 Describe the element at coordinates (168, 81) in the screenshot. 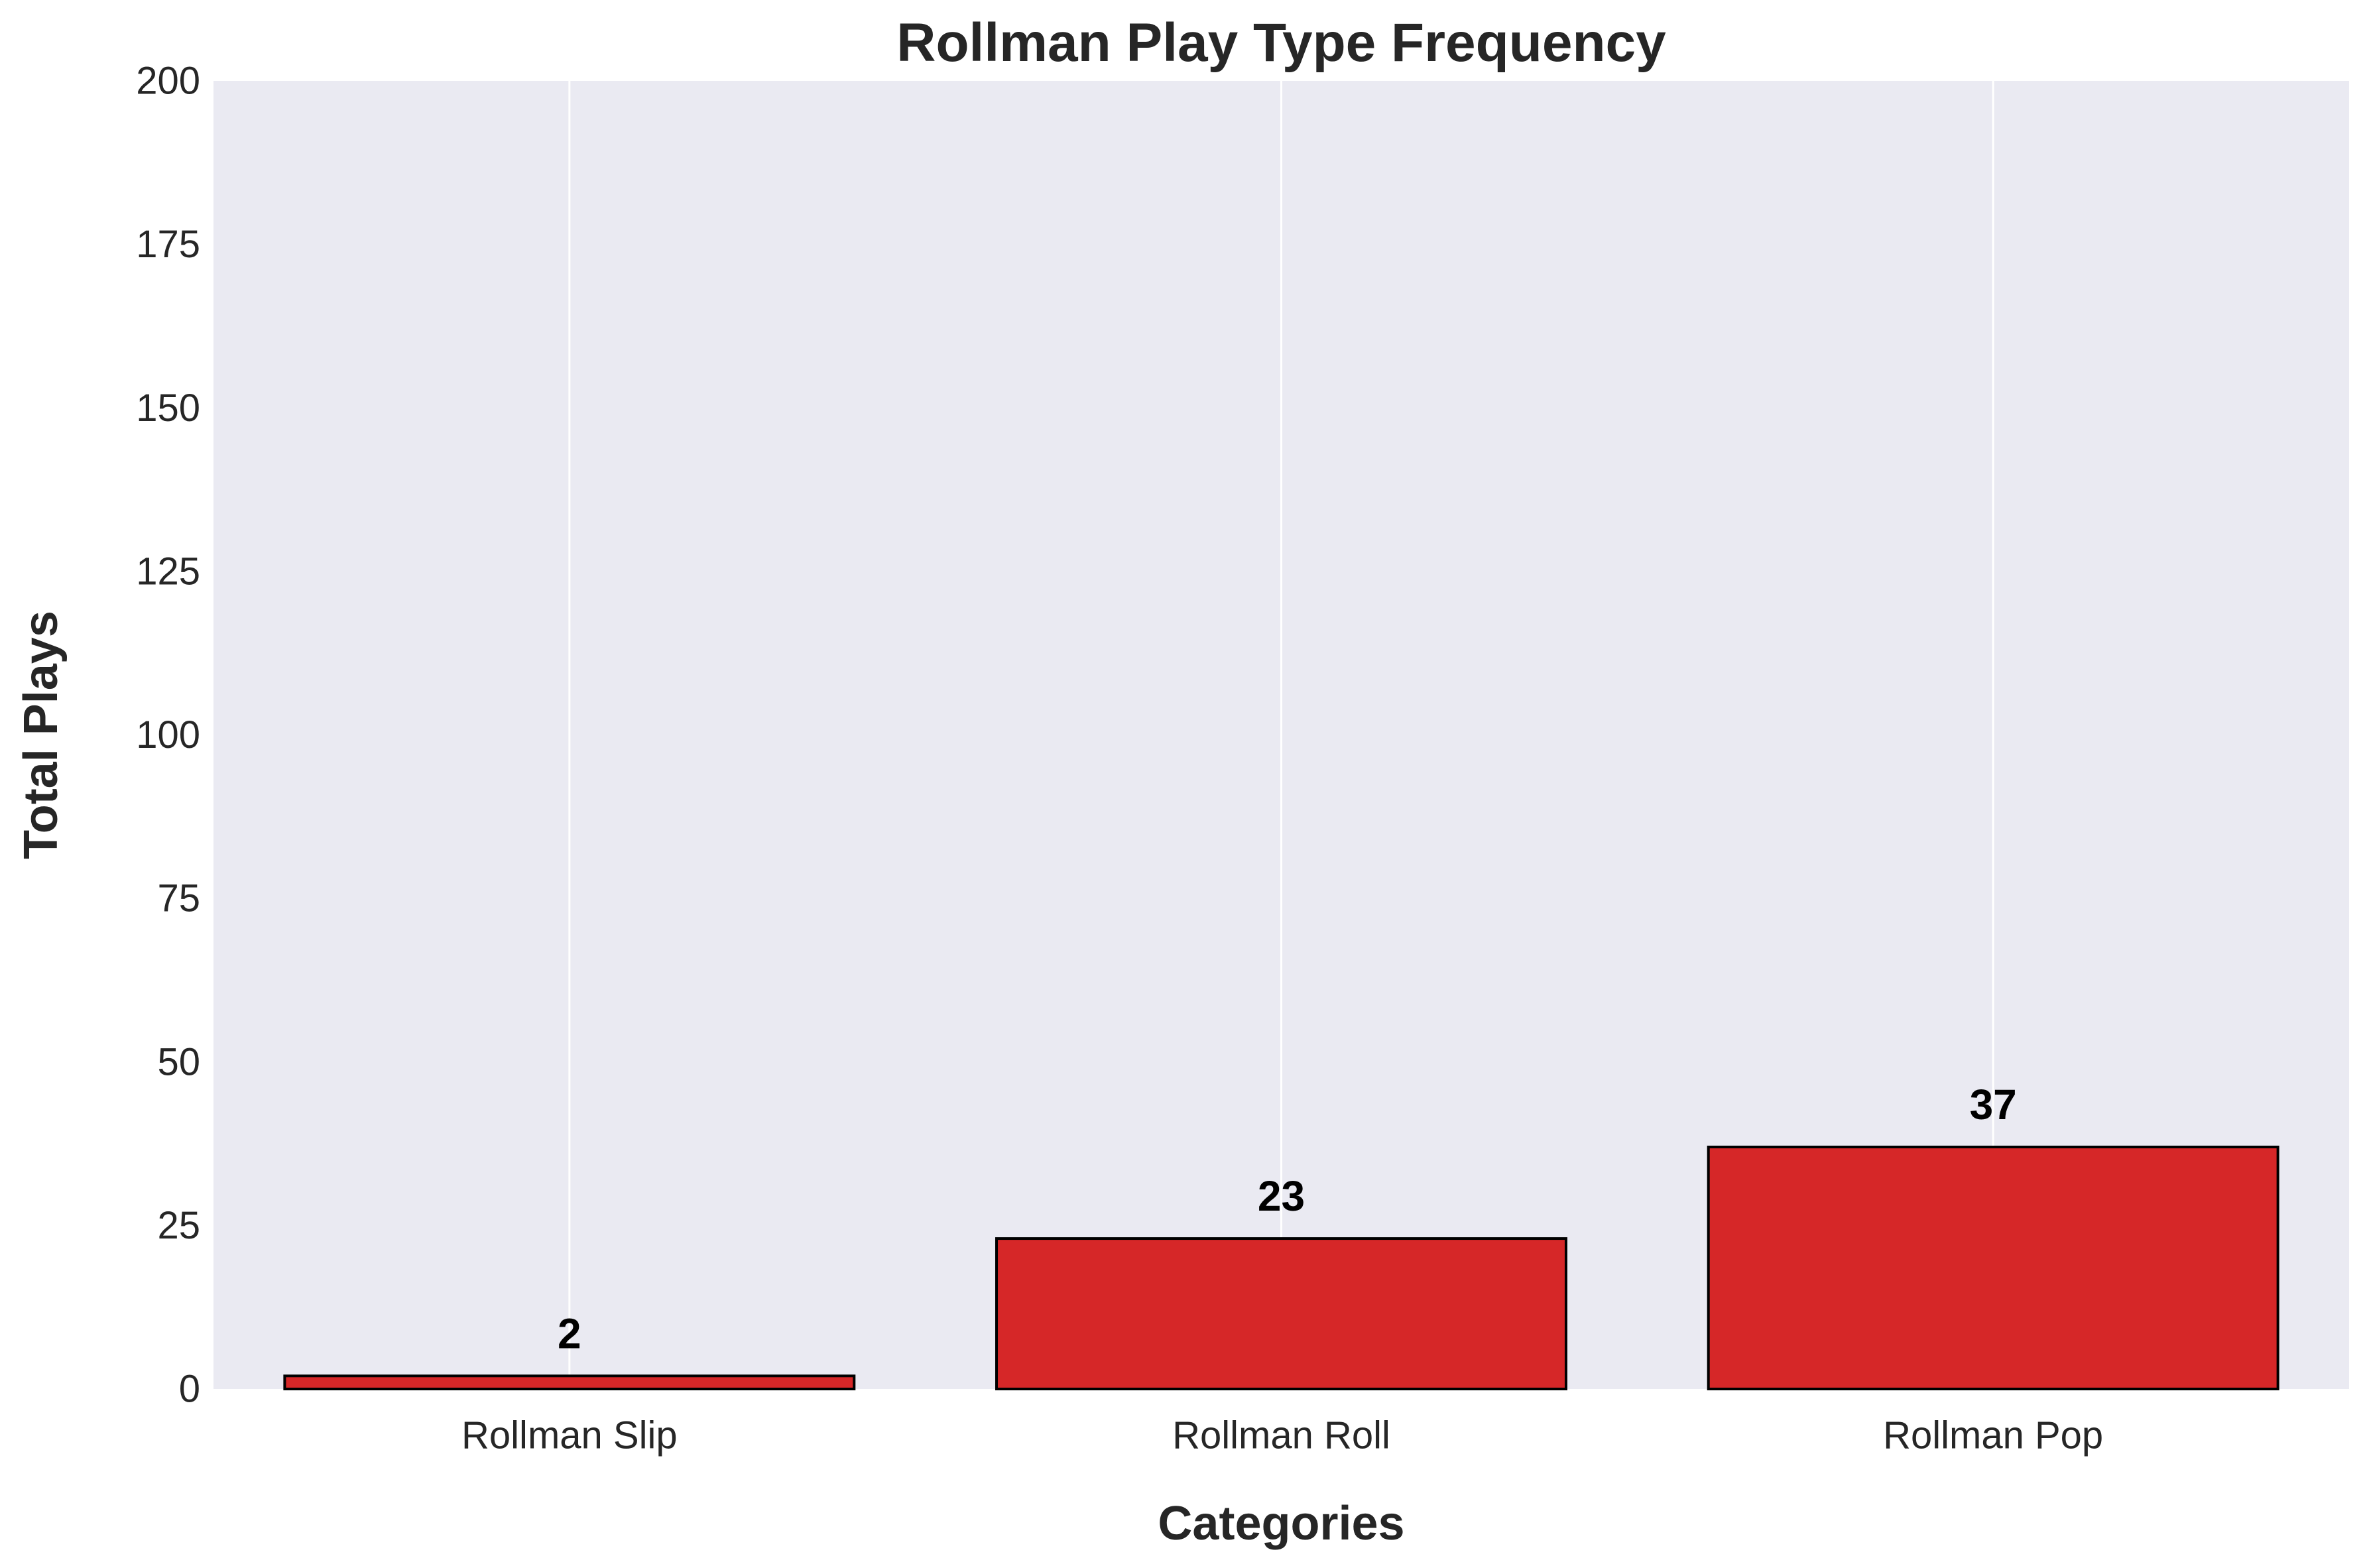

I see `y-tick-label: 200` at that location.